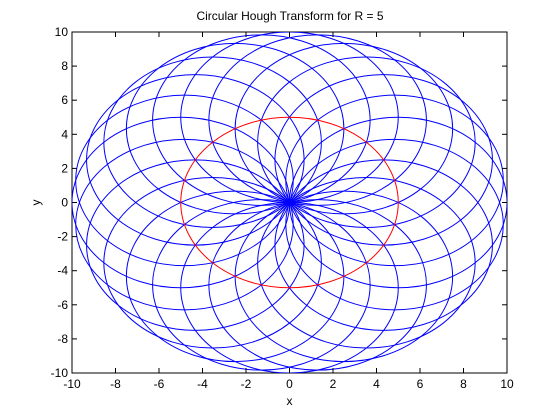 The width and height of the screenshot is (560, 420). What do you see at coordinates (115, 384) in the screenshot?
I see `x-tick-label: -8` at bounding box center [115, 384].